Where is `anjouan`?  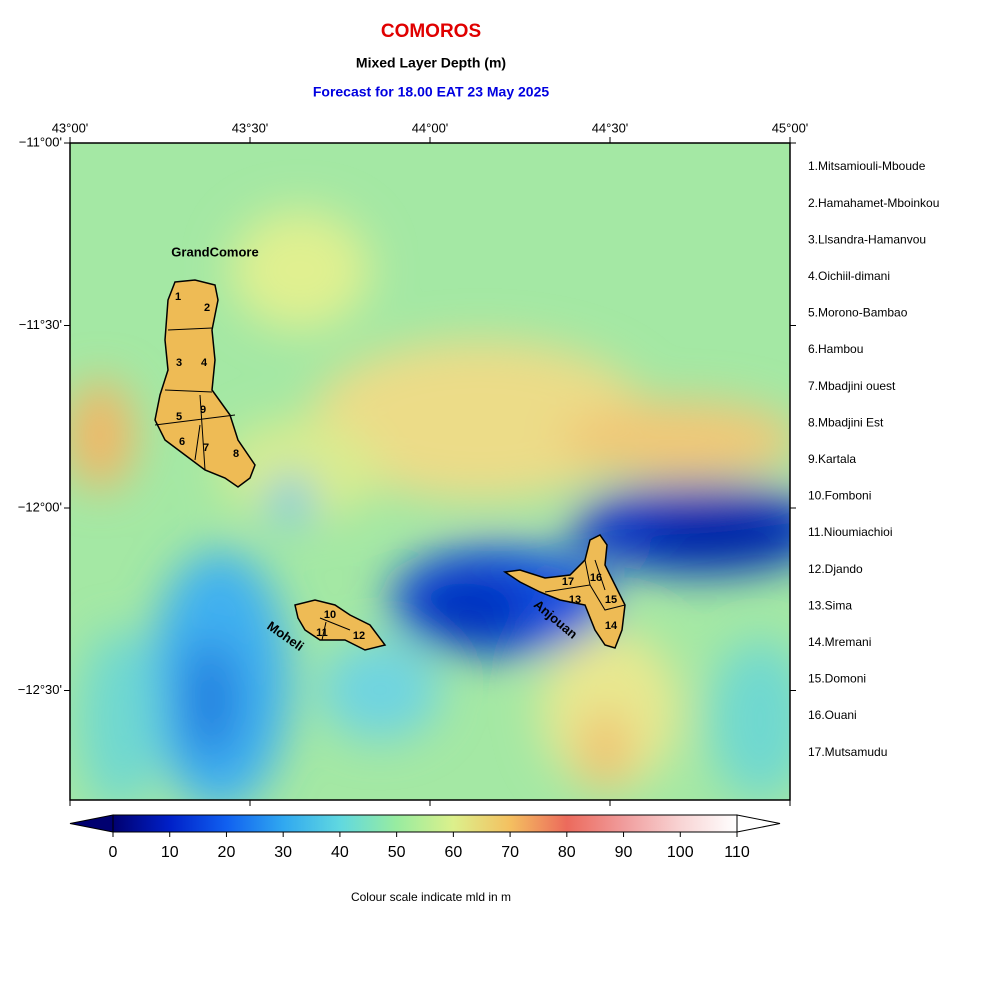 anjouan is located at coordinates (564, 591).